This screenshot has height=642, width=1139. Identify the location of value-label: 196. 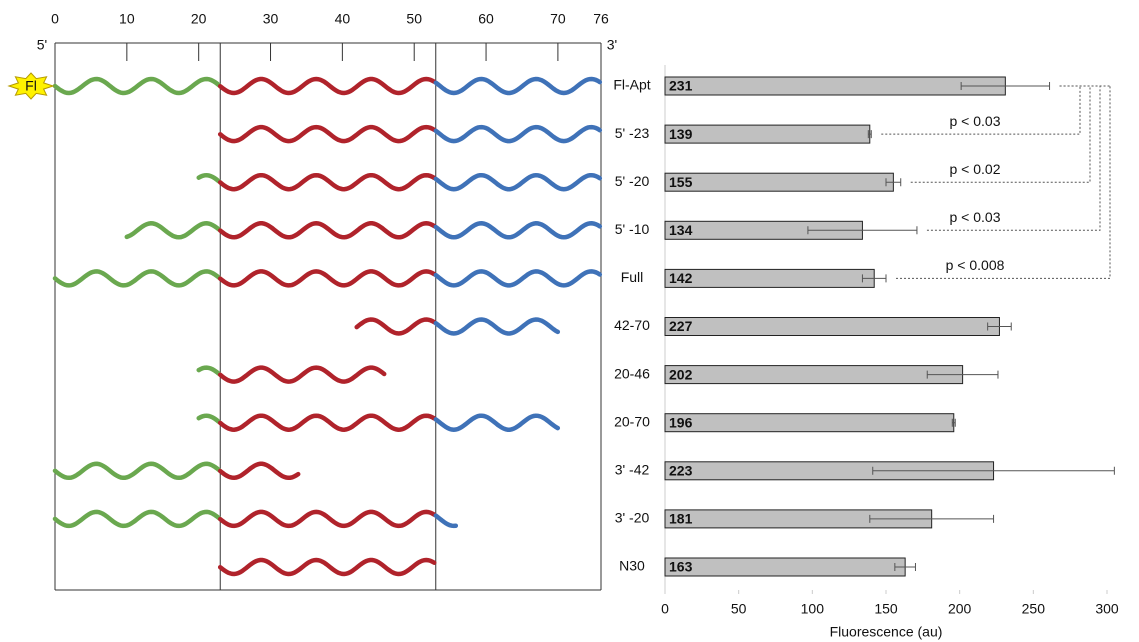
(681, 422).